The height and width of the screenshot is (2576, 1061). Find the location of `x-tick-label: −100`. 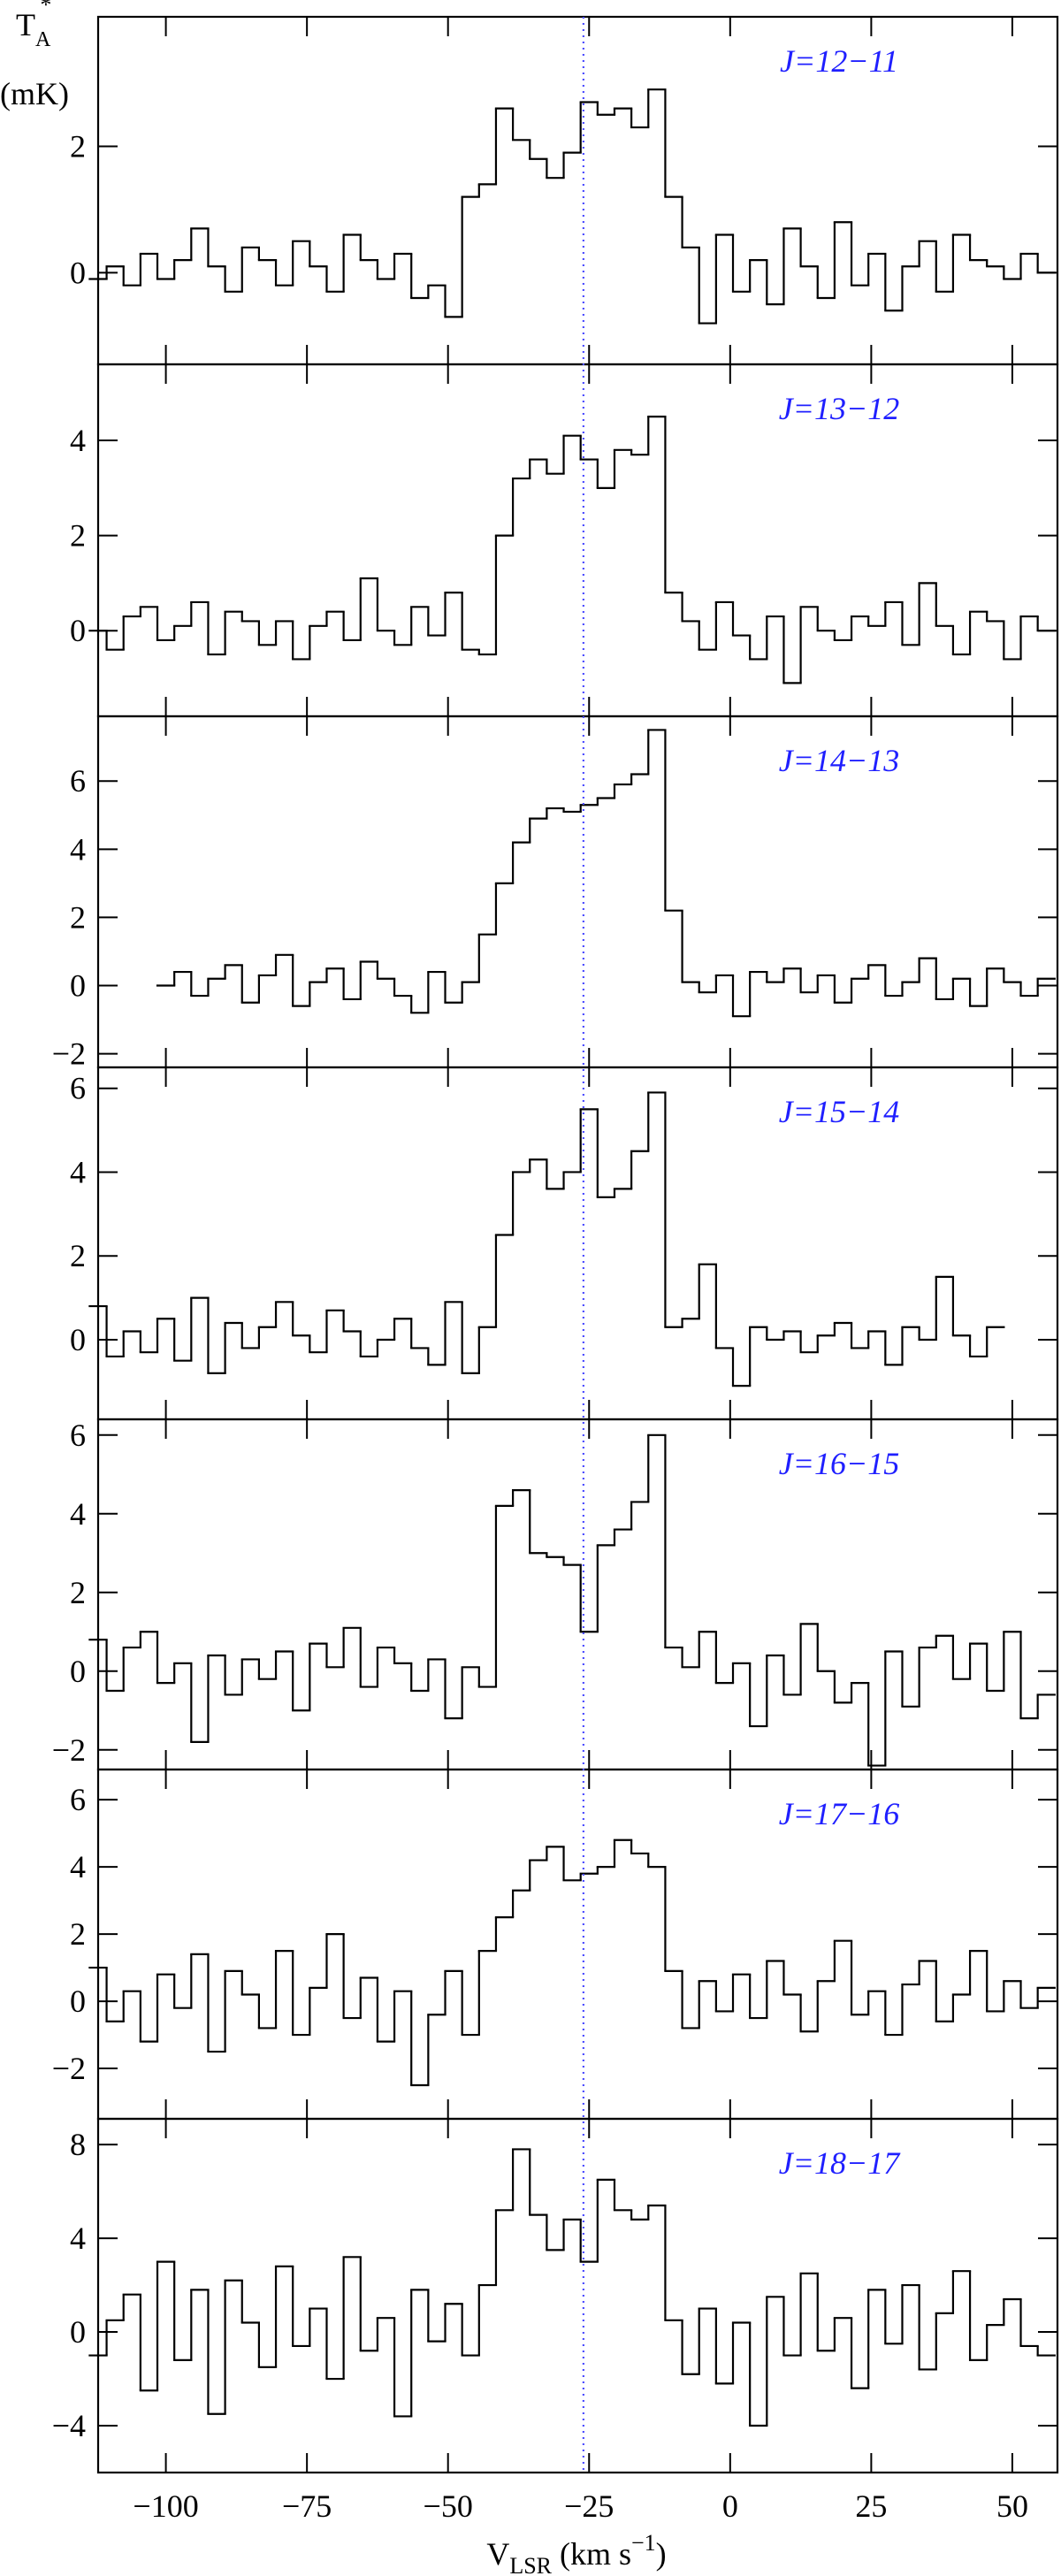

x-tick-label: −100 is located at coordinates (166, 2506).